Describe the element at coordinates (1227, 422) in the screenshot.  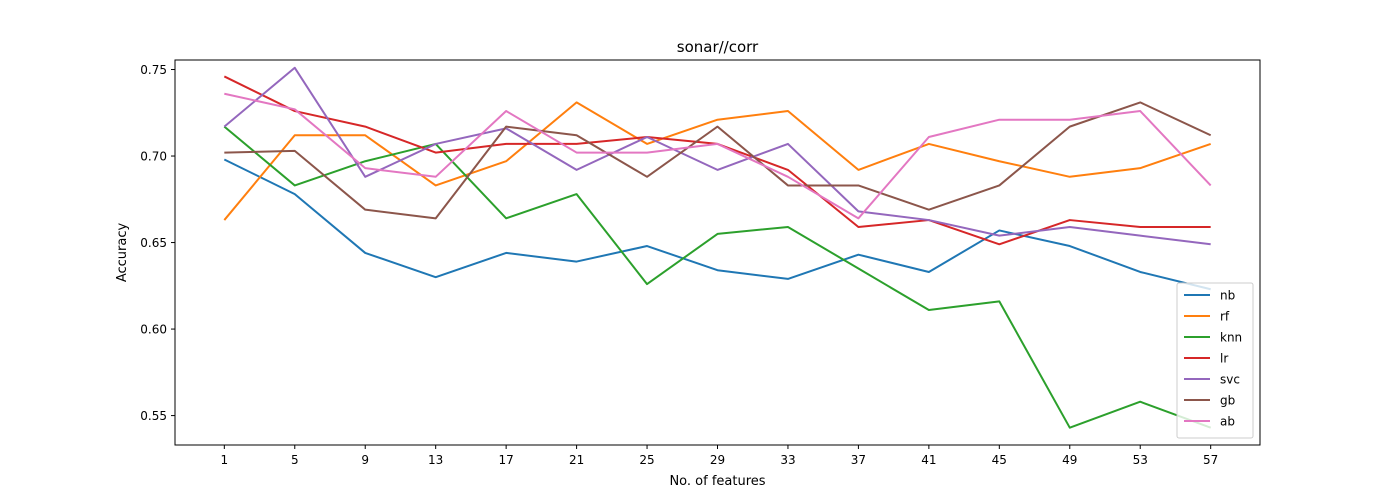
I see `legend-label-ab: ab` at that location.